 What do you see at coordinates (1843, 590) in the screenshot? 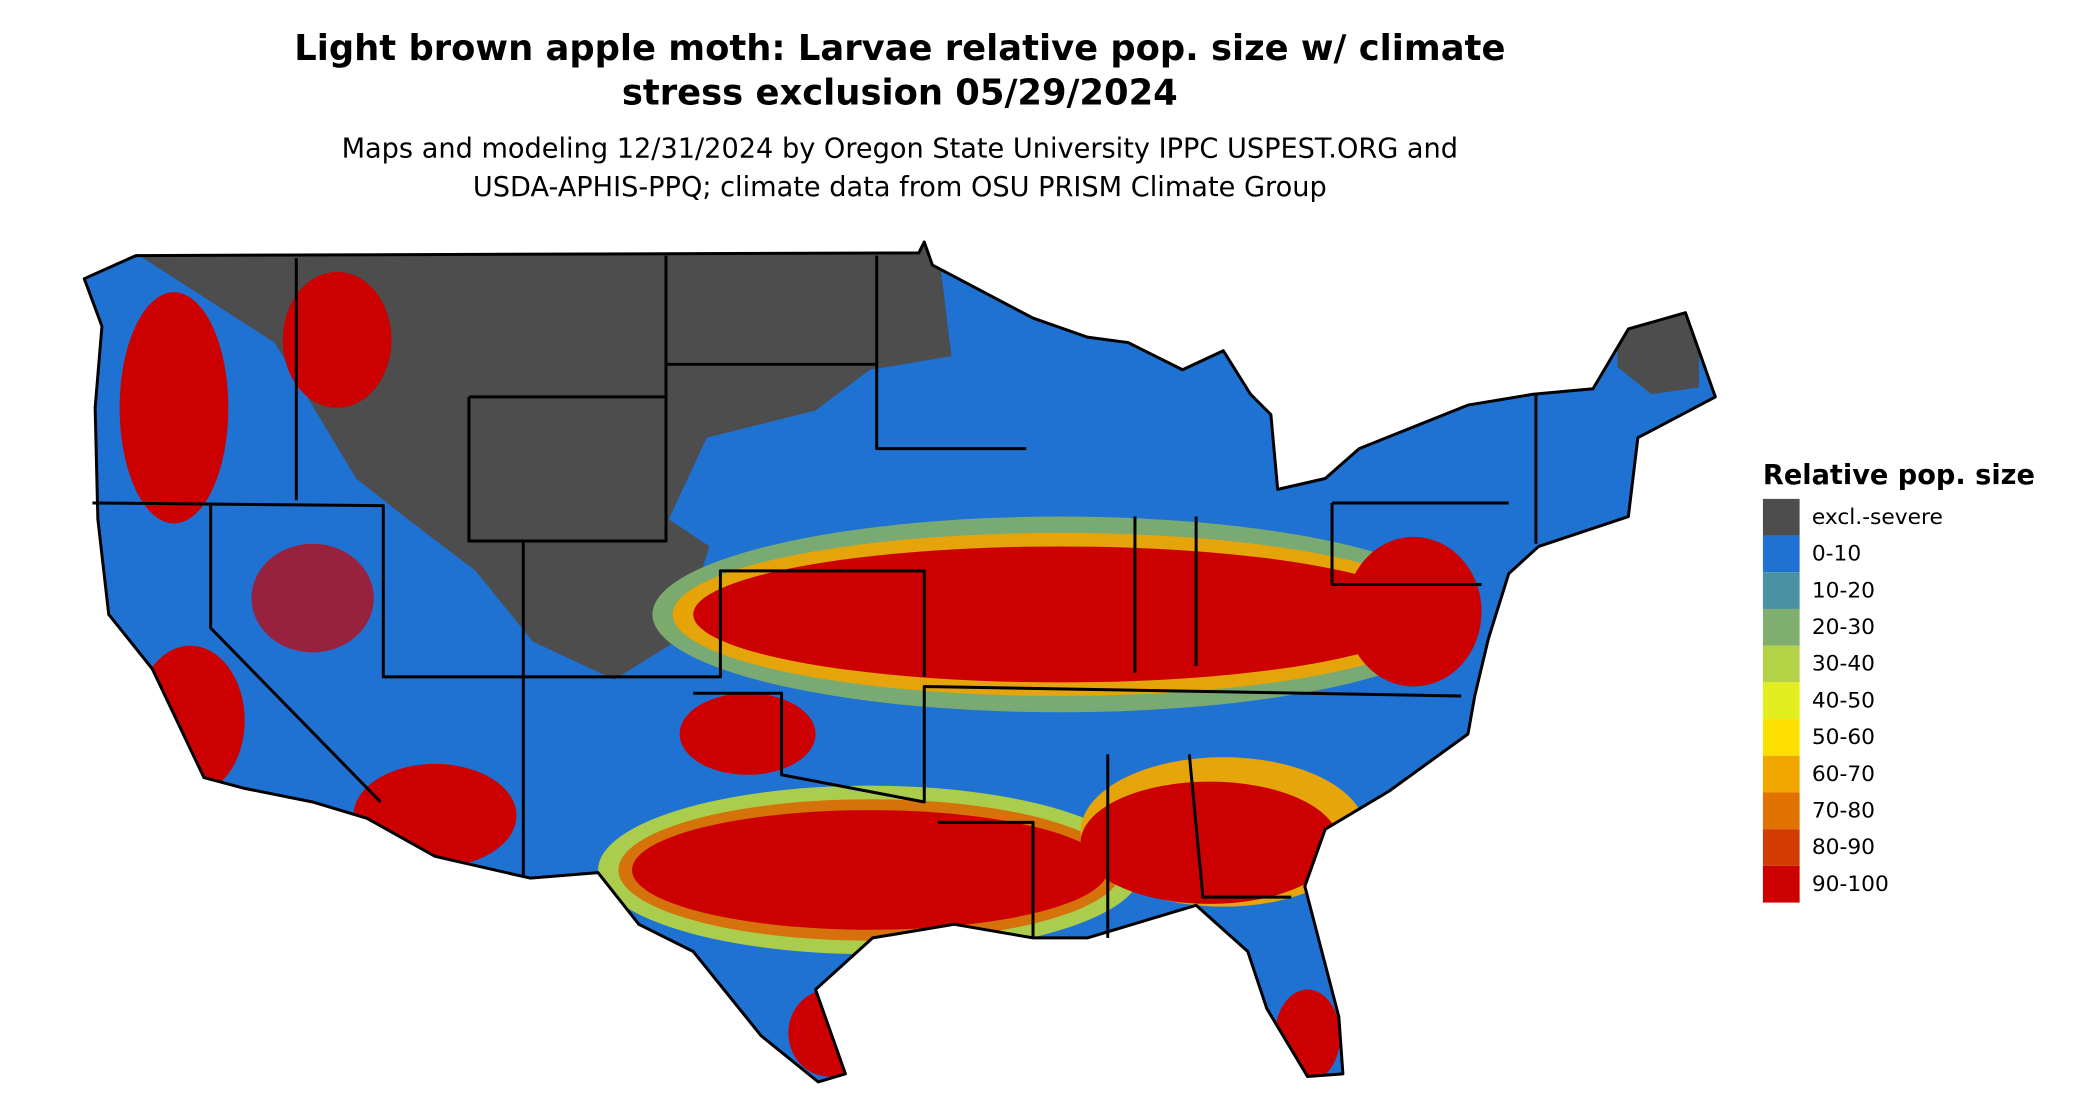
I see `legend-label: 10-20` at bounding box center [1843, 590].